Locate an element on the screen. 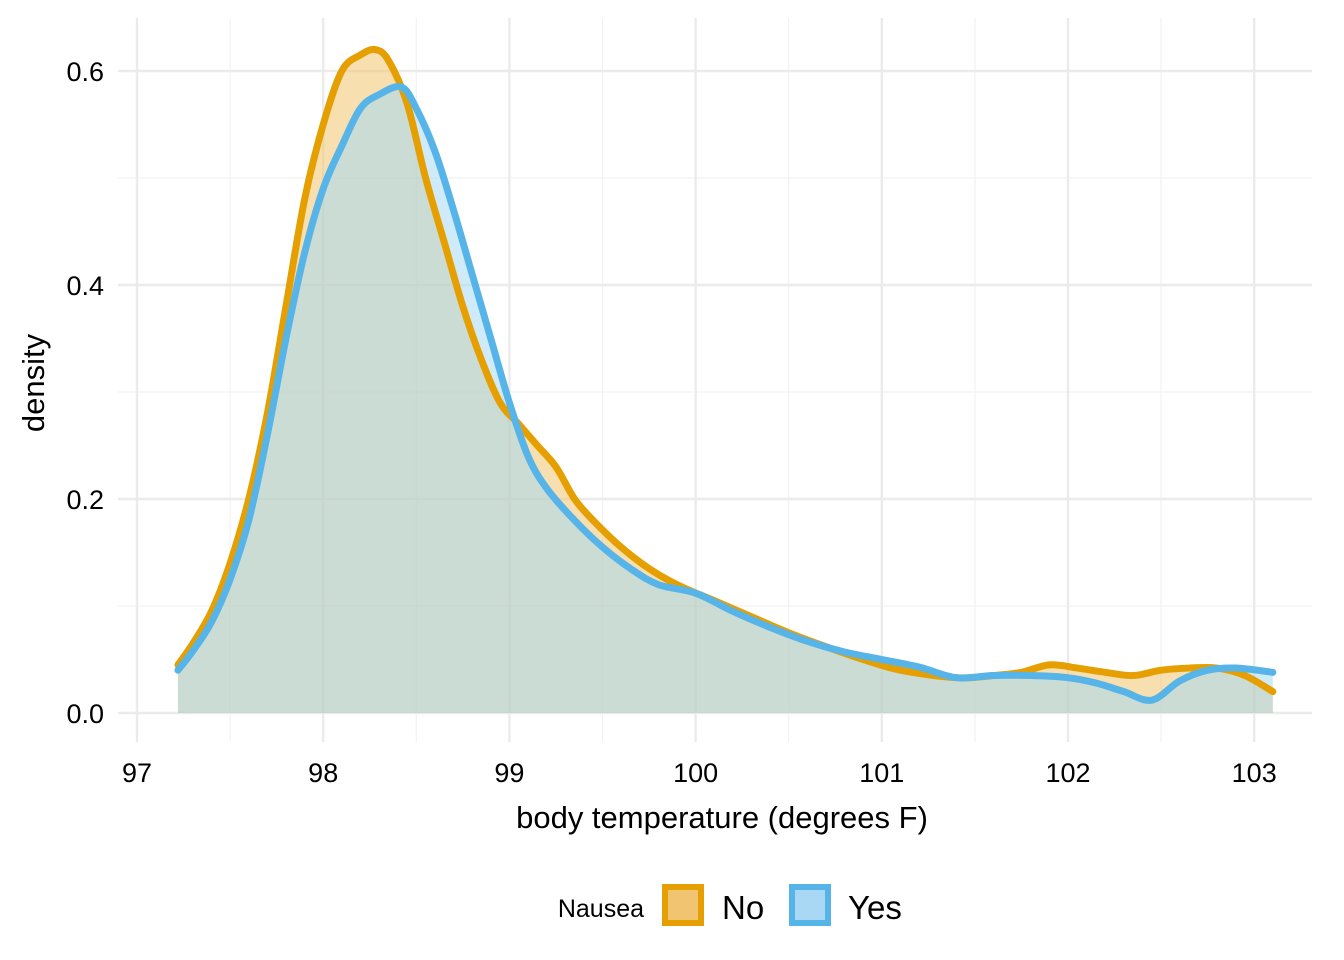 Image resolution: width=1344 pixels, height=960 pixels. x-tick-label: 97 is located at coordinates (137, 773).